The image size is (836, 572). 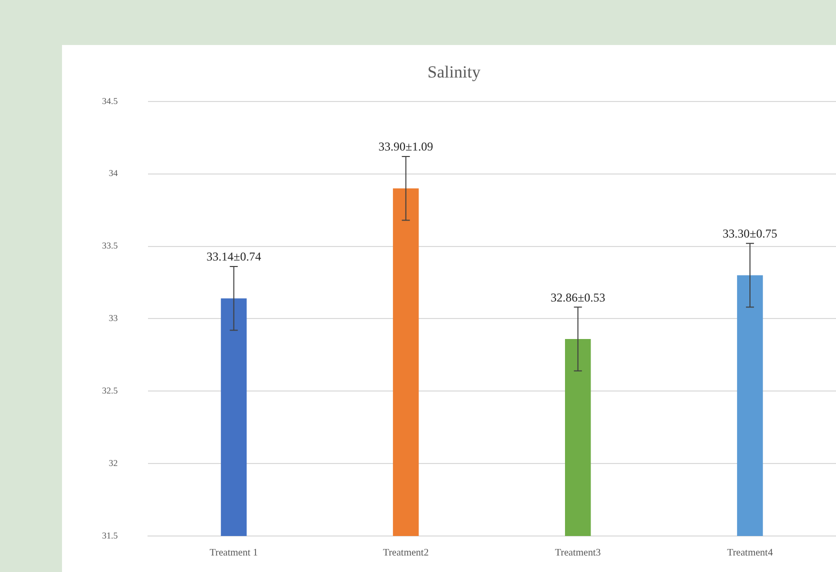 I want to click on data-label: 33.30±0.75, so click(x=750, y=233).